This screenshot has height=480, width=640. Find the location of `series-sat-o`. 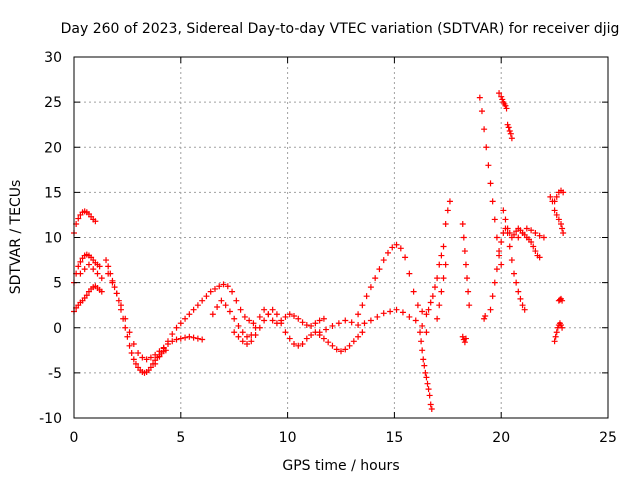

series-sat-o is located at coordinates (441, 291).